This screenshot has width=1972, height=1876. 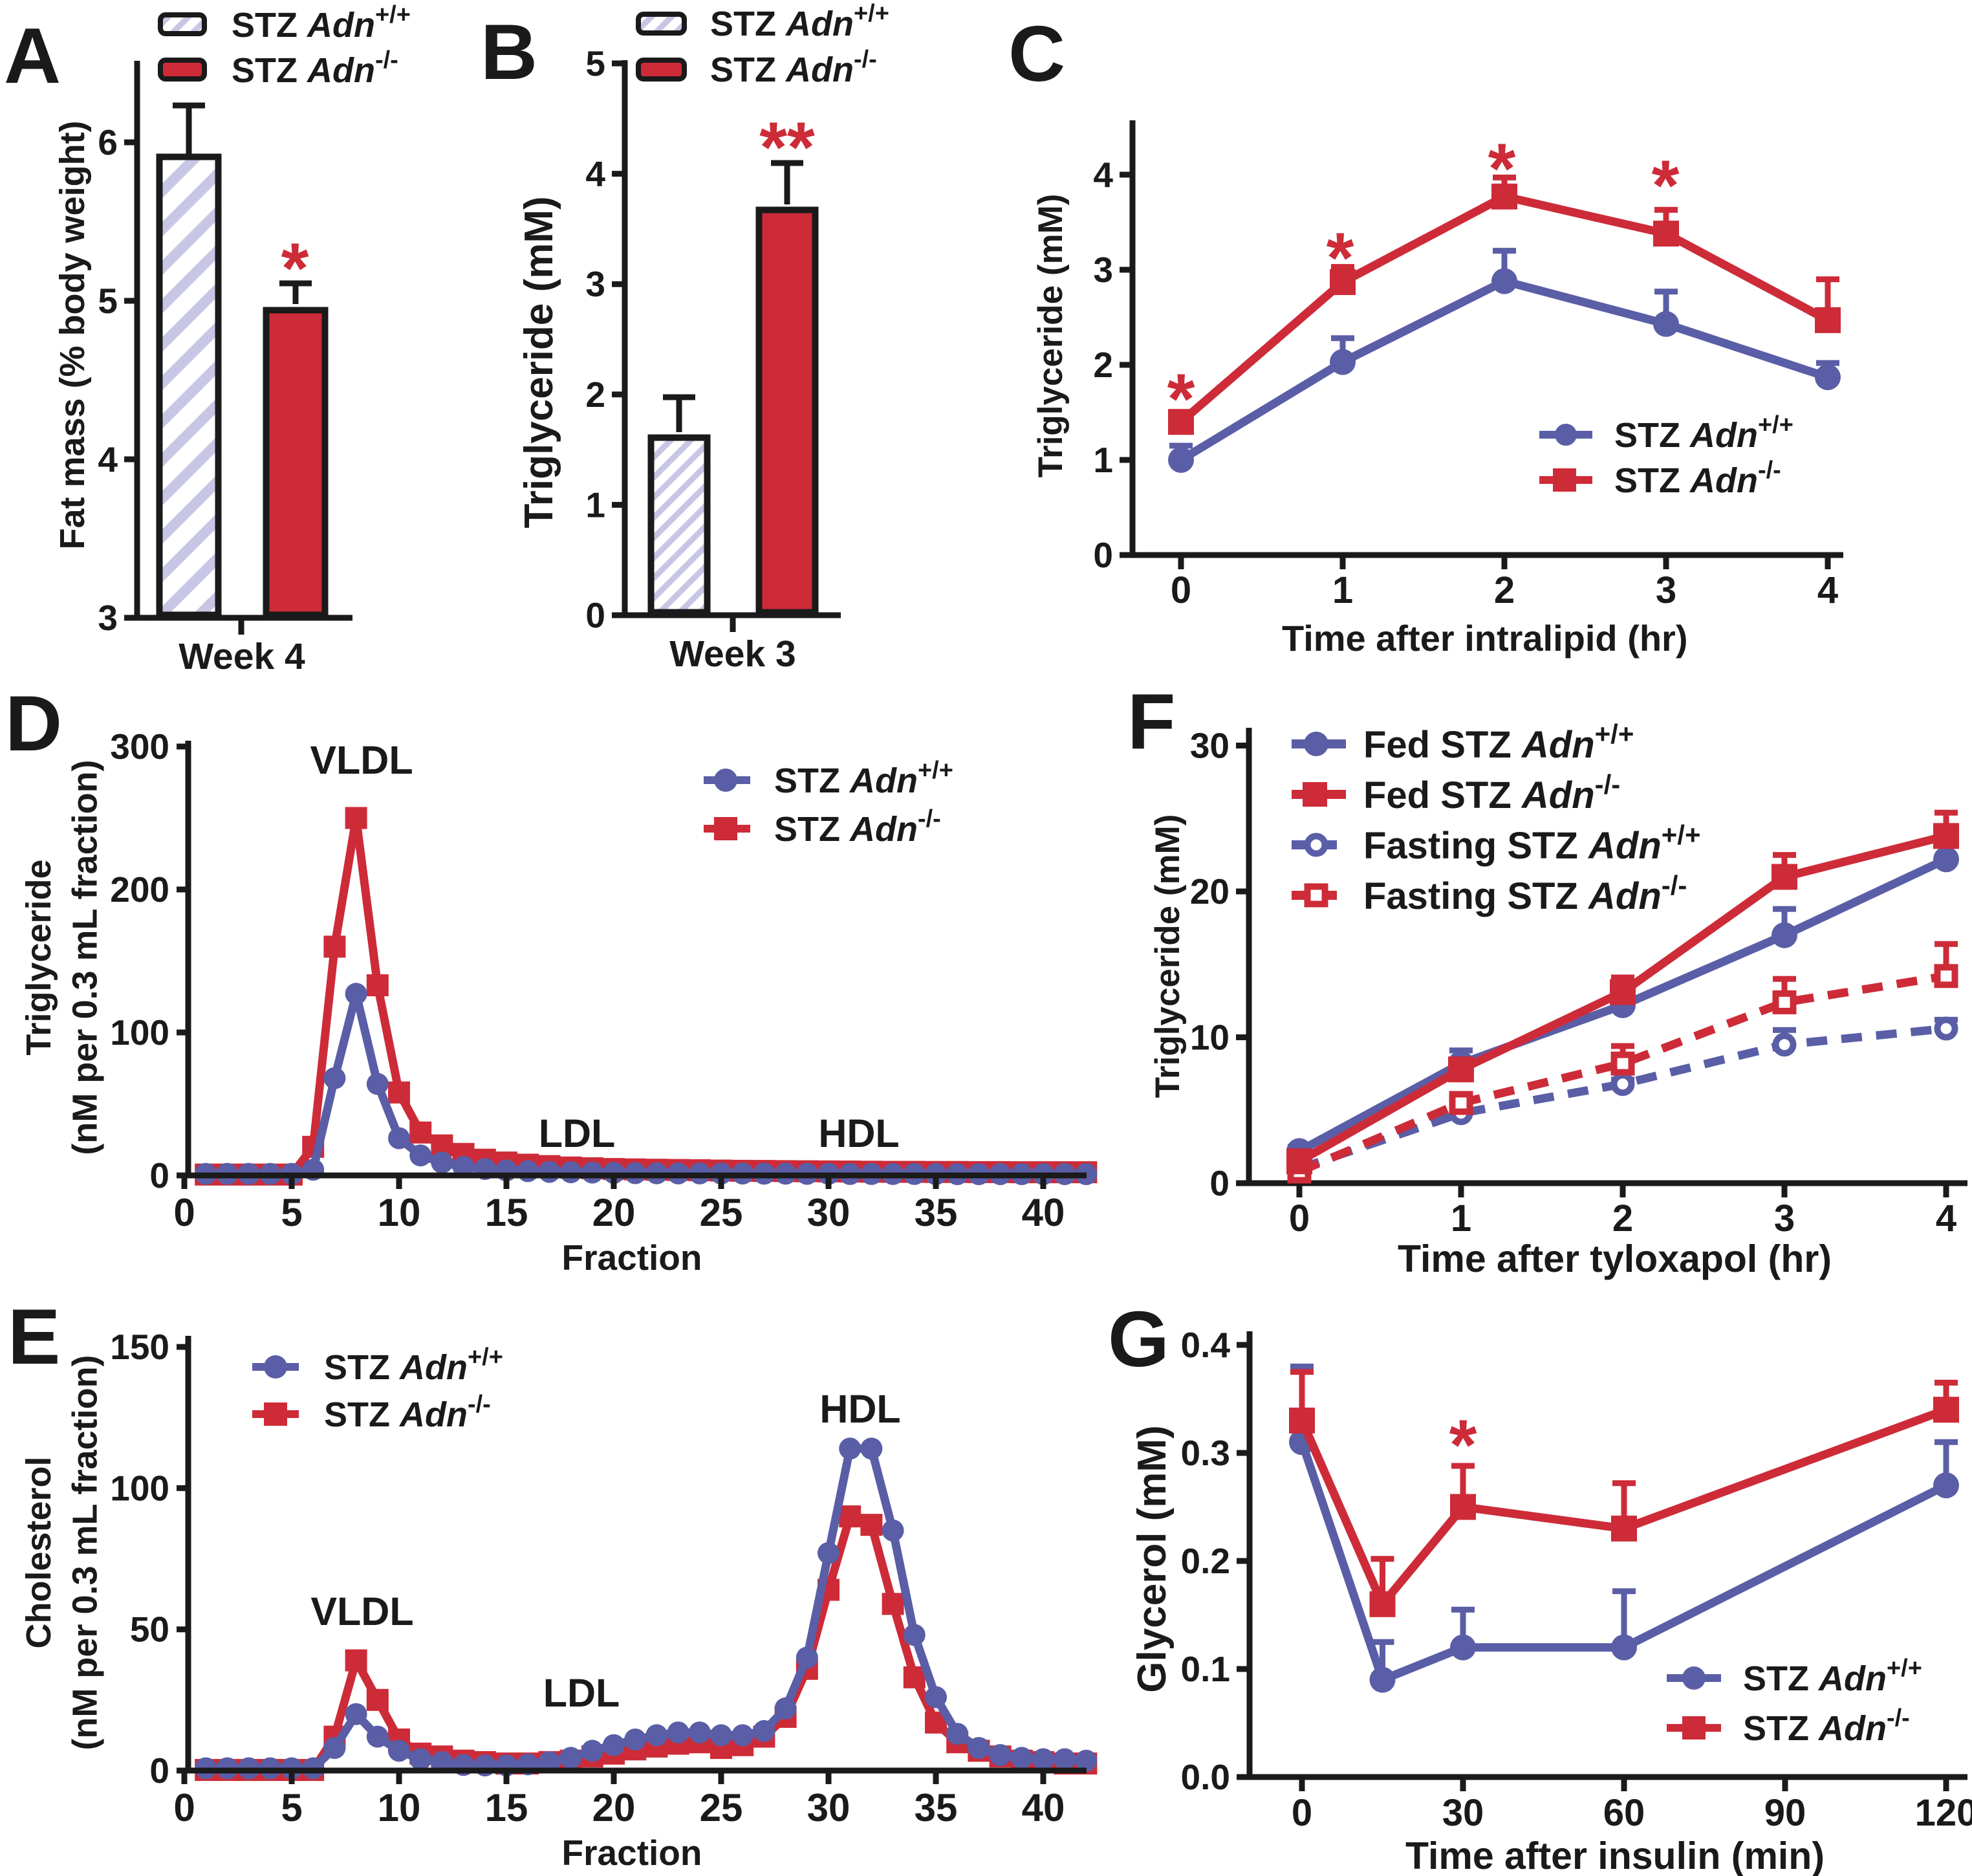 What do you see at coordinates (1484, 638) in the screenshot?
I see `svg-text: Time after intralipid (hr)` at bounding box center [1484, 638].